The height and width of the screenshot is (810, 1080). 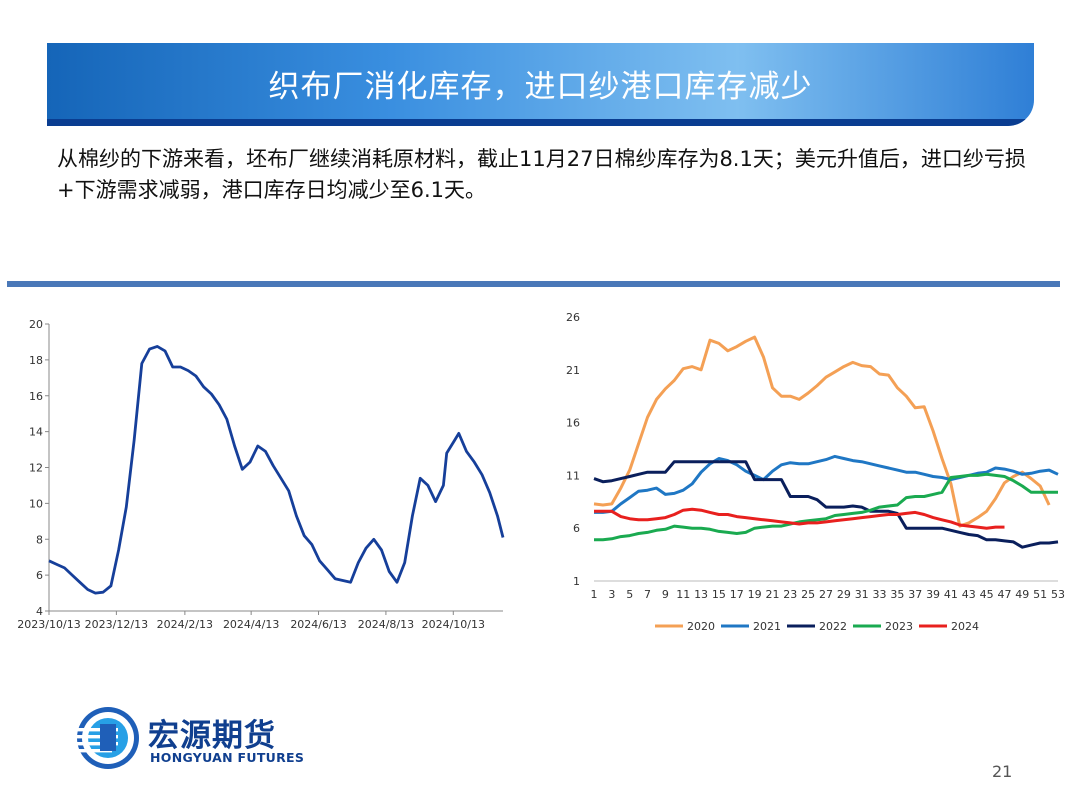 What do you see at coordinates (683, 594) in the screenshot?
I see `x-tick-label: 11` at bounding box center [683, 594].